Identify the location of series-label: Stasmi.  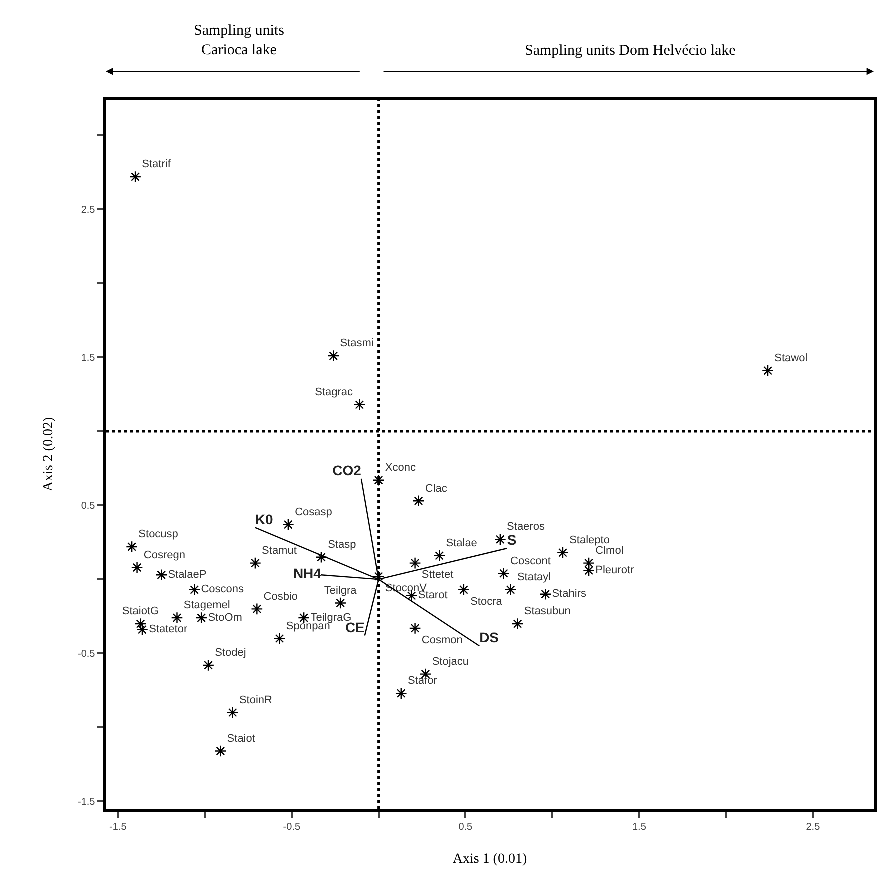
(357, 344).